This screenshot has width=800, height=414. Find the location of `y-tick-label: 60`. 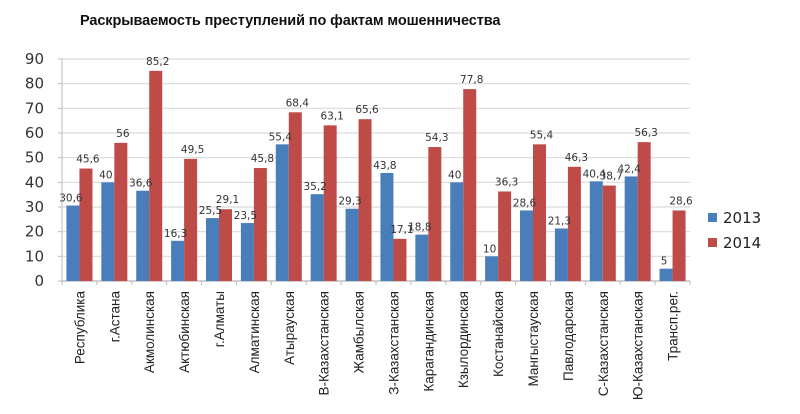

y-tick-label: 60 is located at coordinates (34, 133).